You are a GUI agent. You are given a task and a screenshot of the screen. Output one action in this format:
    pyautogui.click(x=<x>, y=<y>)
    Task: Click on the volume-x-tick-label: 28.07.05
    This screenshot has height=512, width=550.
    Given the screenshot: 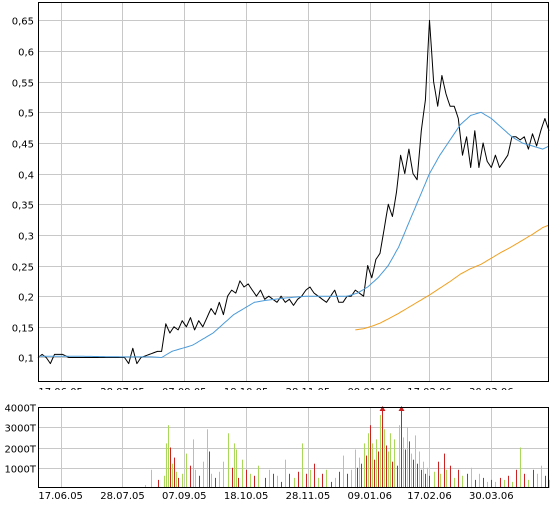 What is the action you would take?
    pyautogui.click(x=122, y=496)
    